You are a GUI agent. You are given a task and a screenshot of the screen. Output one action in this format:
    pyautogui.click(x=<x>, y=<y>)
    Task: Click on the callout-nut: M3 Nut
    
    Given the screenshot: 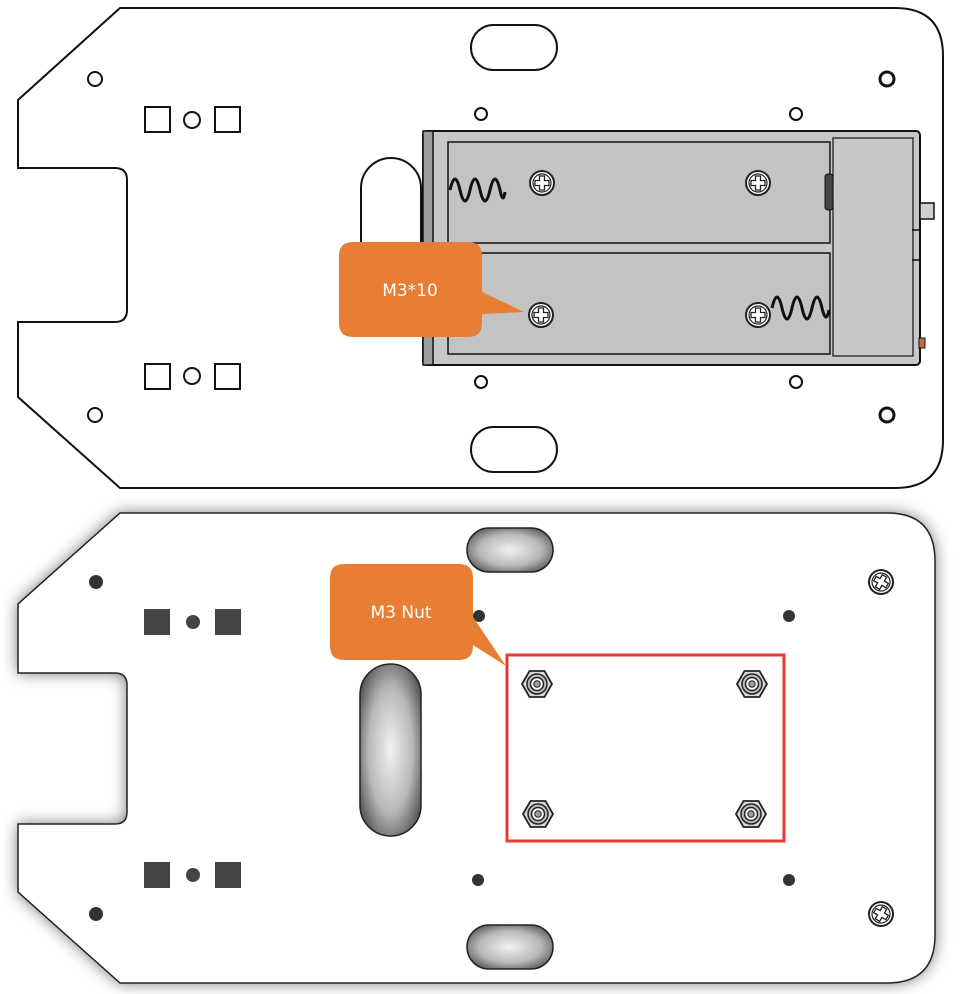 What is the action you would take?
    pyautogui.click(x=418, y=615)
    